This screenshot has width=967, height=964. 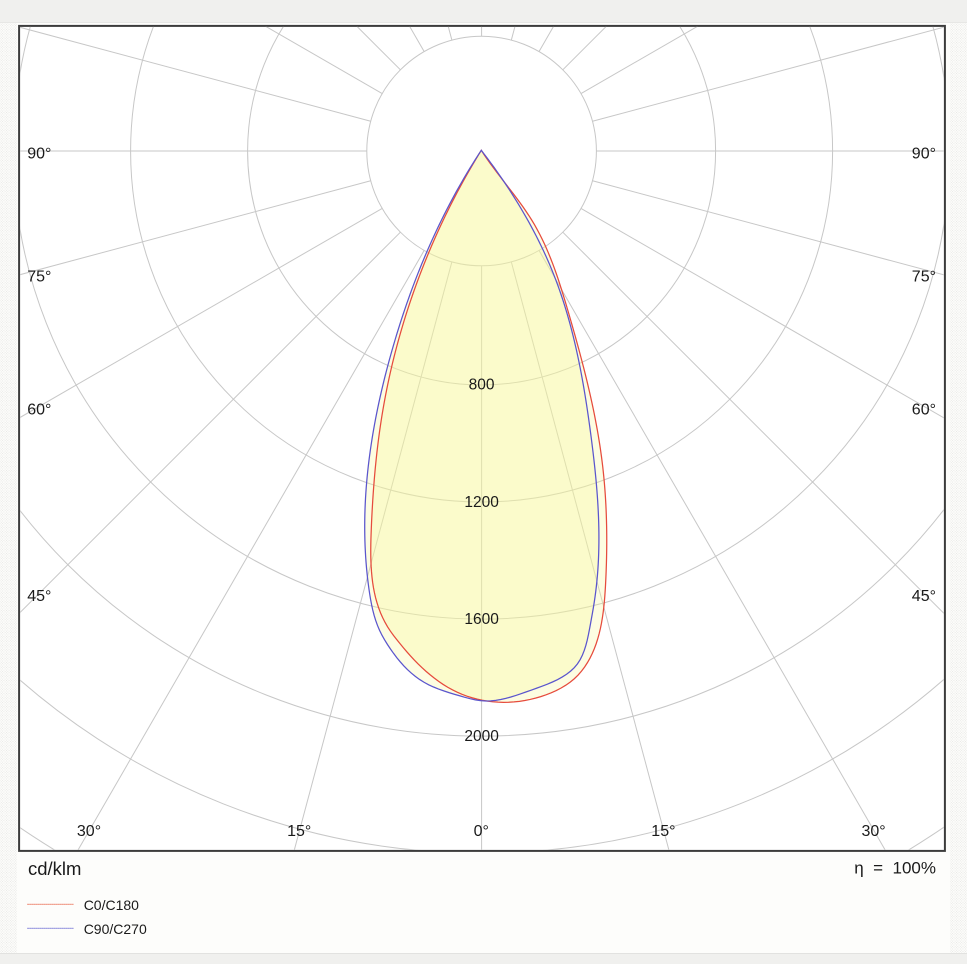 I want to click on svg-text: 2000, so click(x=481, y=736).